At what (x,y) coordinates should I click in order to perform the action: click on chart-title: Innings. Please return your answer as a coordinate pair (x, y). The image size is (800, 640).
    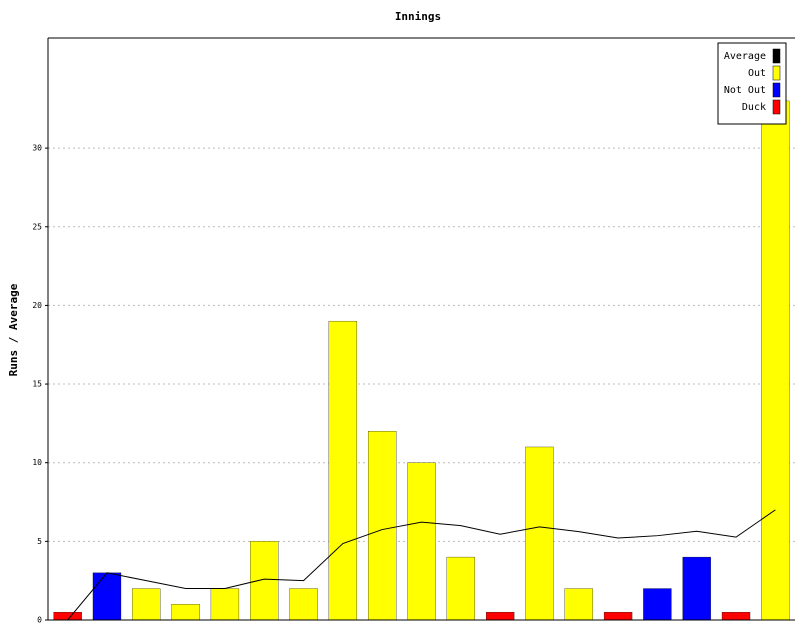
    Looking at the image, I should click on (418, 16).